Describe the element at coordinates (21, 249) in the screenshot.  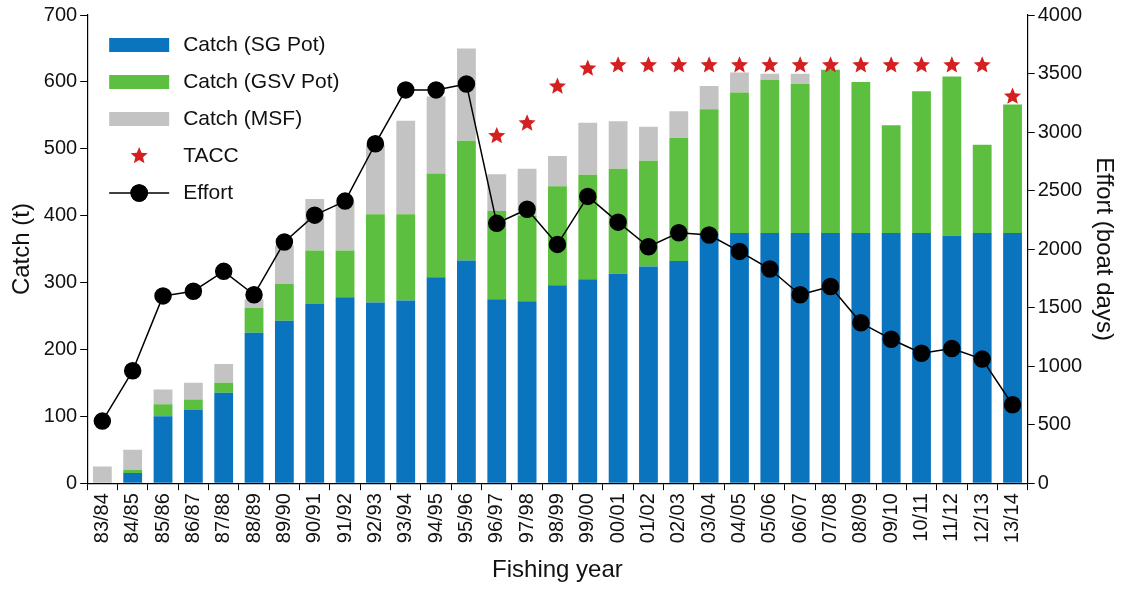
I see `y-axis-title: Catch (t)` at that location.